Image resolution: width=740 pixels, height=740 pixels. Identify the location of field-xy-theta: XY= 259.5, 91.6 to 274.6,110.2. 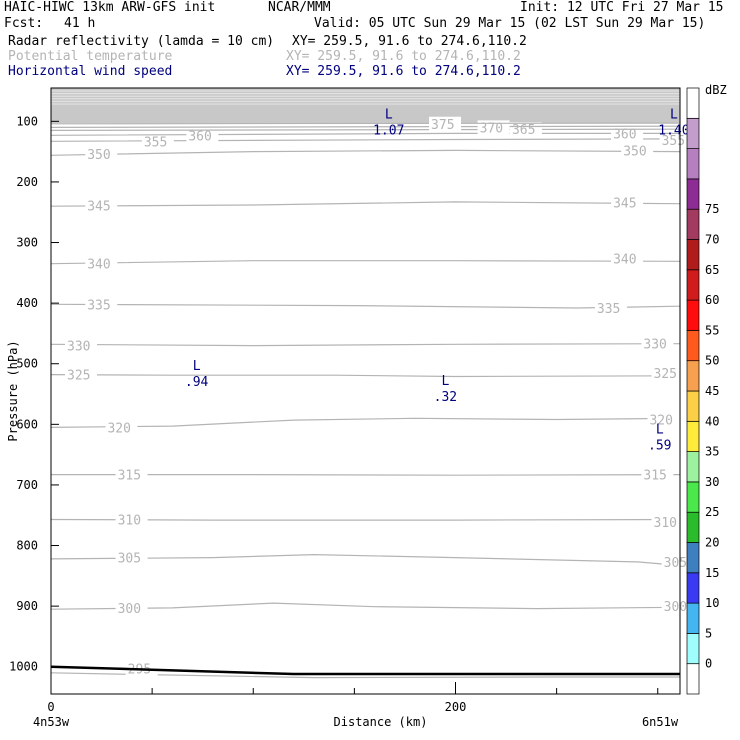
(403, 56).